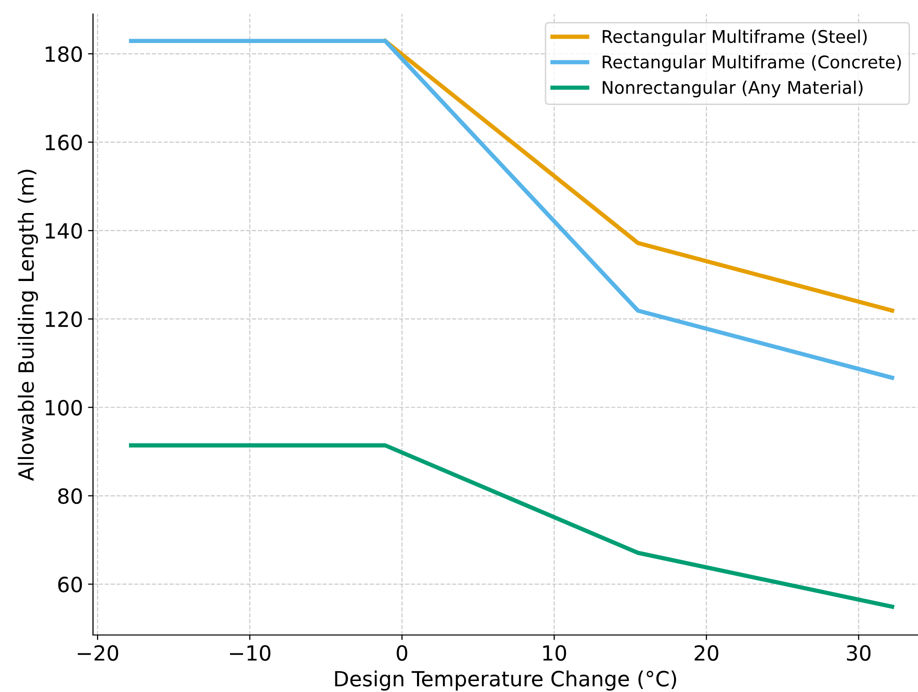 Image resolution: width=918 pixels, height=692 pixels. I want to click on x-tick-label: 30, so click(858, 653).